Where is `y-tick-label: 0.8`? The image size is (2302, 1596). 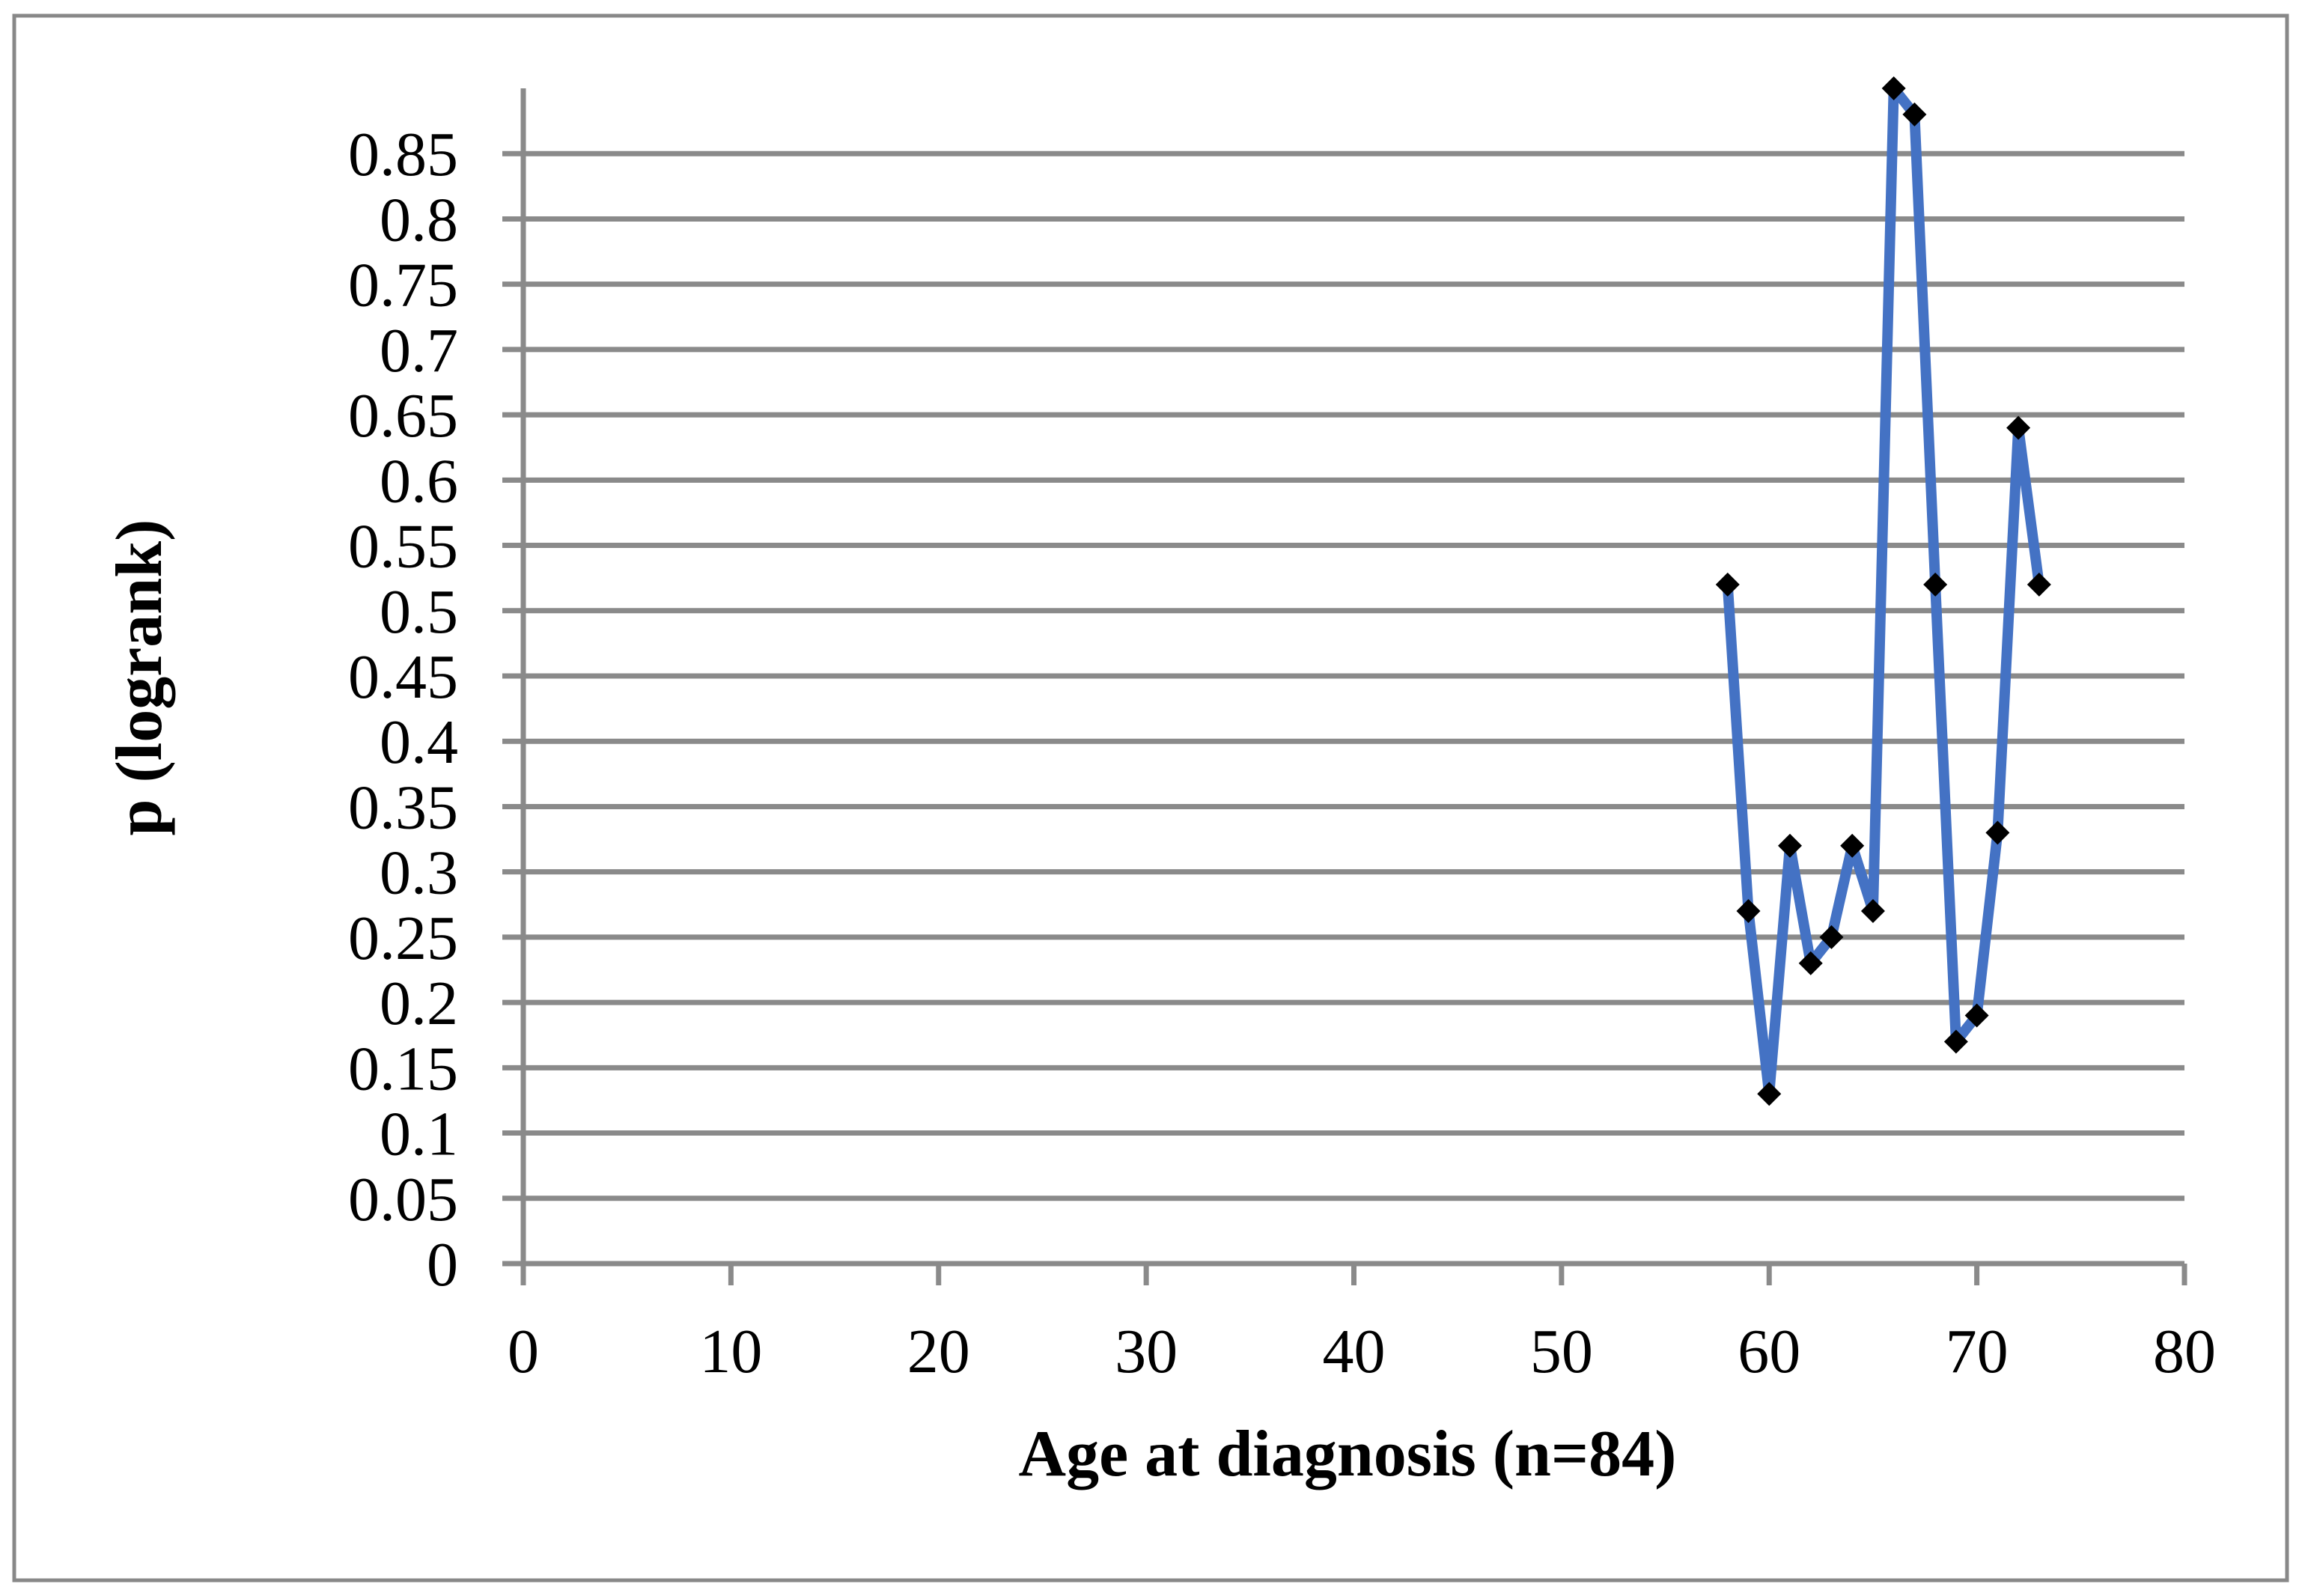 y-tick-label: 0.8 is located at coordinates (419, 220).